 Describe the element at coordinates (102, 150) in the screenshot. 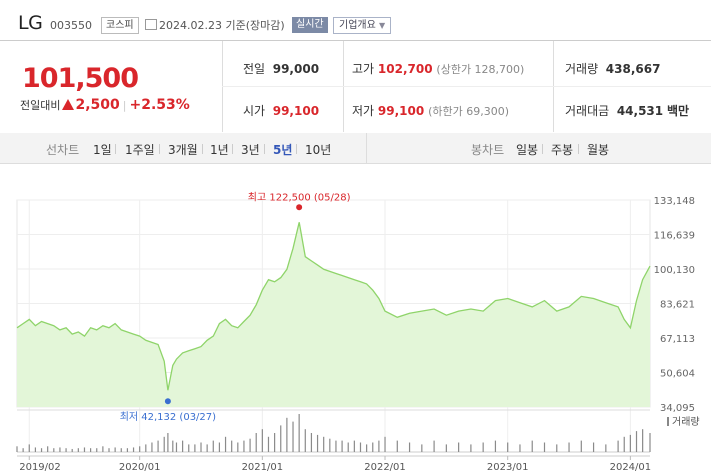

I see `period-1d: 1일` at that location.